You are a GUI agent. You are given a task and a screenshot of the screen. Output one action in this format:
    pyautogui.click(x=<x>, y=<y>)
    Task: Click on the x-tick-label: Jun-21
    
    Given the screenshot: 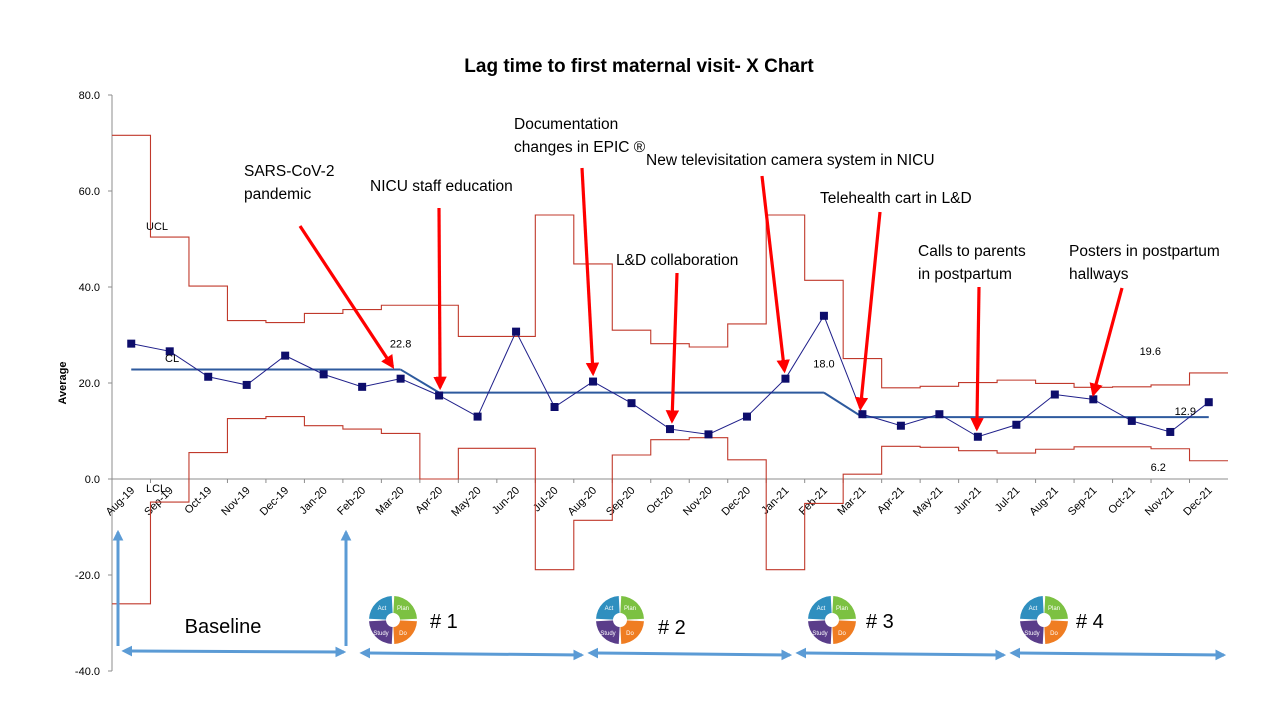 What is the action you would take?
    pyautogui.click(x=968, y=501)
    